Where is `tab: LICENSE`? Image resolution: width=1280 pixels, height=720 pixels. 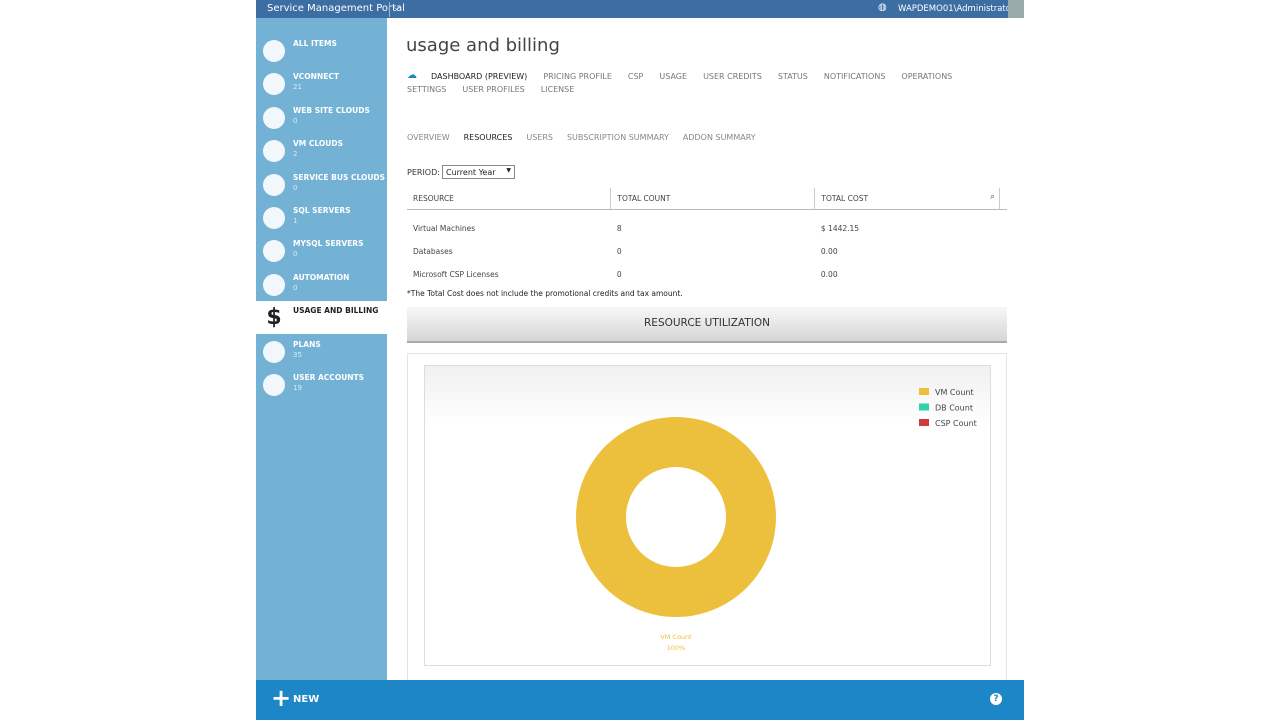
tab: LICENSE is located at coordinates (557, 89).